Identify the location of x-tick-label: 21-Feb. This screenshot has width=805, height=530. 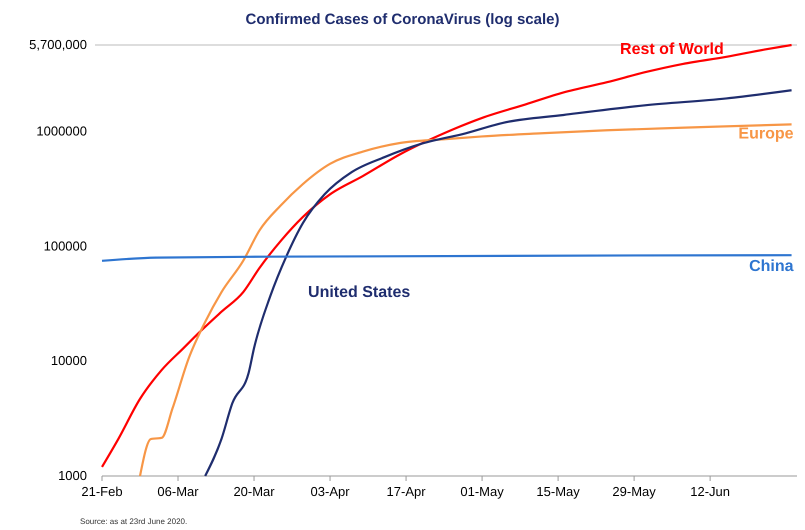
(102, 491).